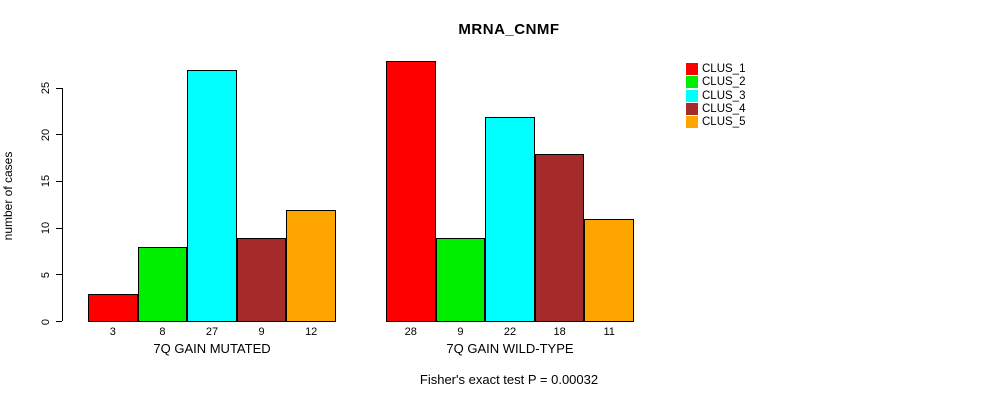 The height and width of the screenshot is (400, 990). What do you see at coordinates (46, 274) in the screenshot?
I see `y-axis-tick-label: 5` at bounding box center [46, 274].